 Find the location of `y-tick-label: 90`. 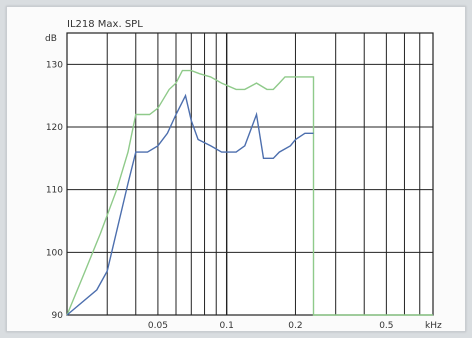

y-tick-label: 90 is located at coordinates (58, 316).